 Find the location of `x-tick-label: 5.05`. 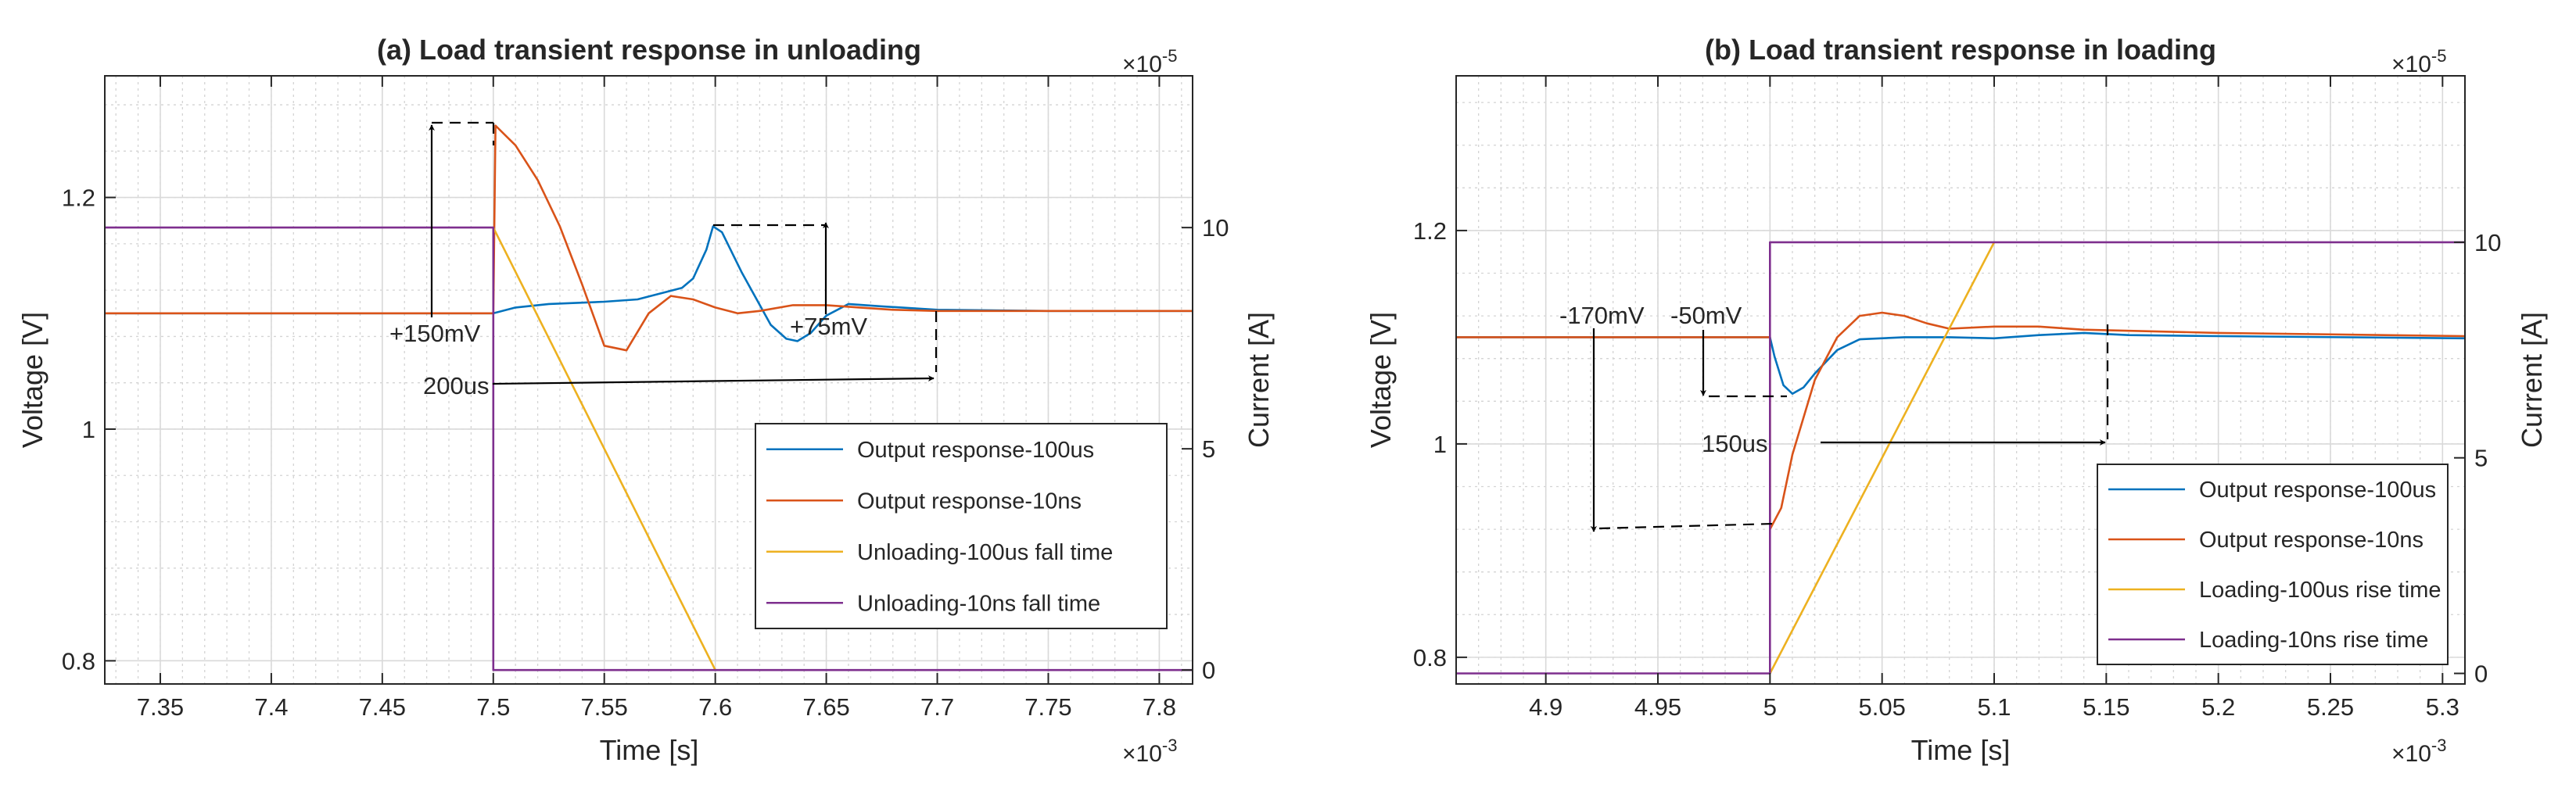

x-tick-label: 5.05 is located at coordinates (1882, 707).